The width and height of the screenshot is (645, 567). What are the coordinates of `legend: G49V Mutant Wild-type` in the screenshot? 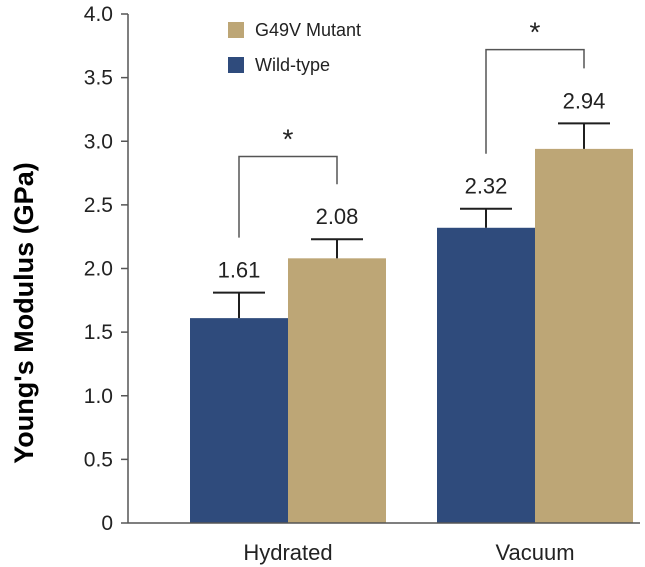 It's located at (294, 47).